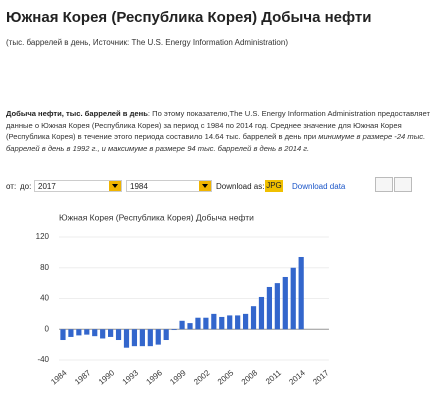 The height and width of the screenshot is (400, 441). I want to click on x-tick-label: 2005, so click(226, 377).